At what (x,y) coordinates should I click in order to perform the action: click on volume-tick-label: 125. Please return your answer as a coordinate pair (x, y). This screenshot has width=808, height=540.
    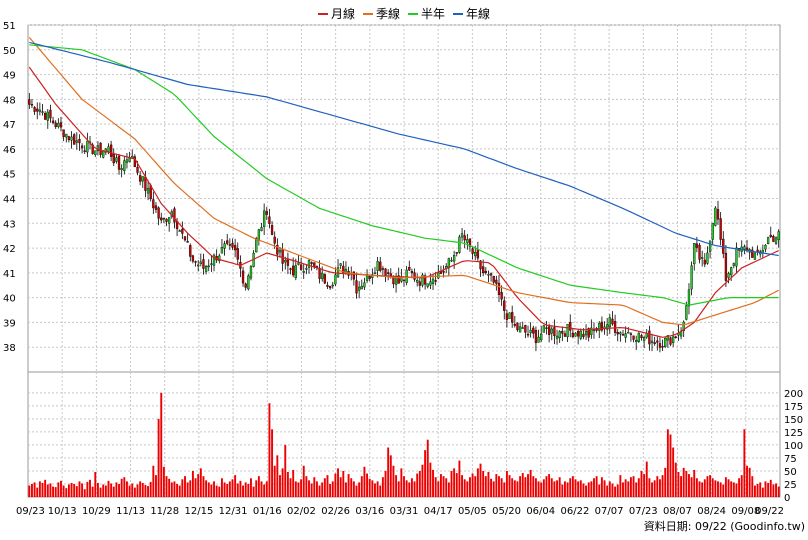
    Looking at the image, I should click on (793, 433).